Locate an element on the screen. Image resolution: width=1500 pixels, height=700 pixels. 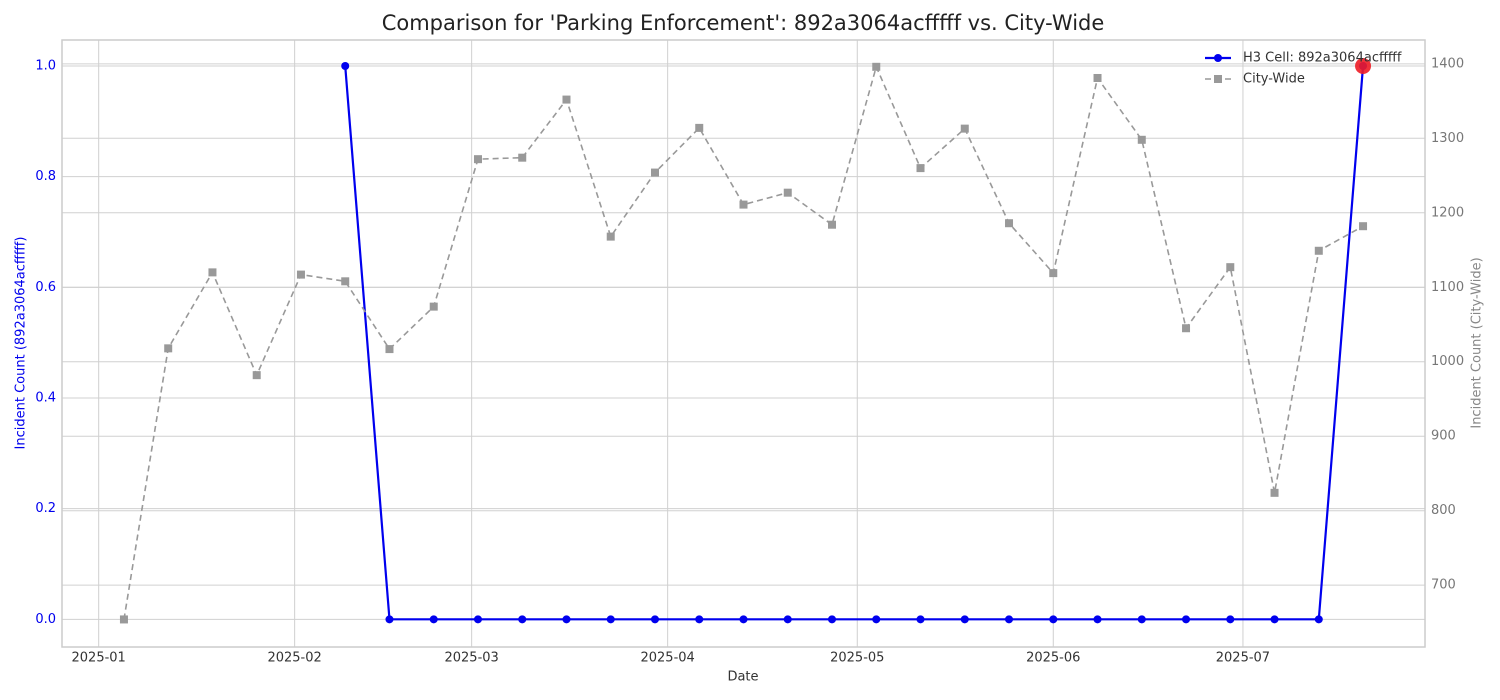
y-tick-label: 1.0 is located at coordinates (45, 66).